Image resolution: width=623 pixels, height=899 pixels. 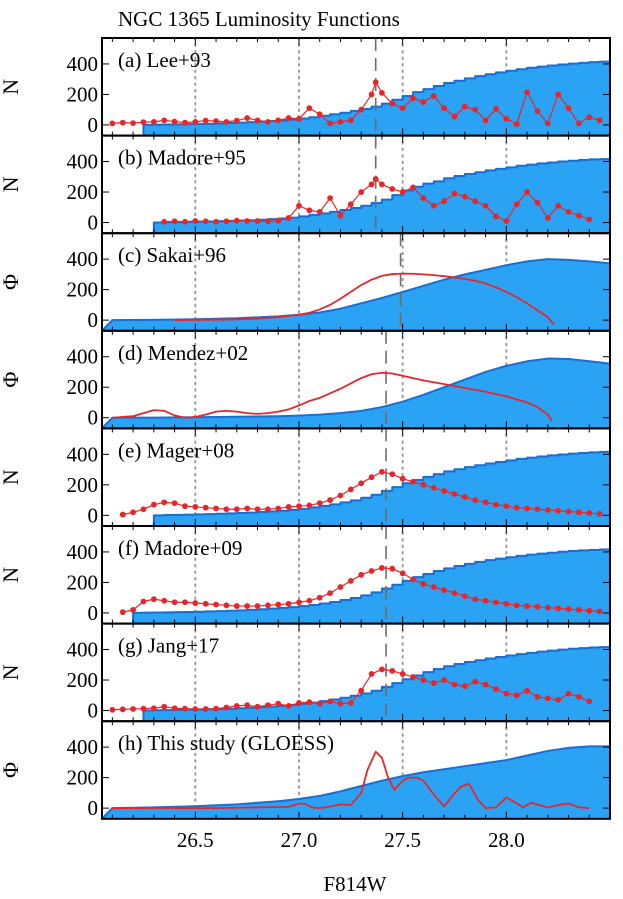 I want to click on x-tick-label: 28.0, so click(x=506, y=840).